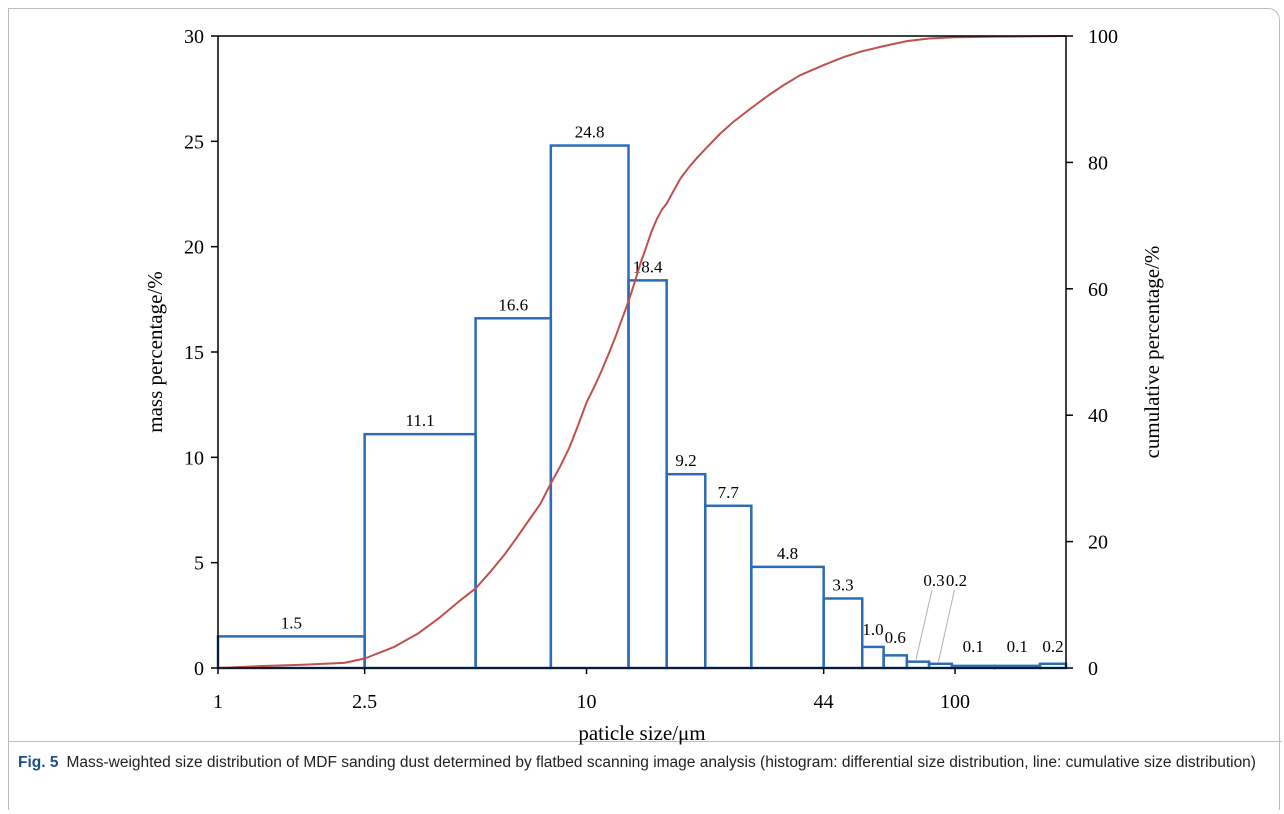 This screenshot has height=814, width=1284. I want to click on y-tick-label-15: 15, so click(194, 353).